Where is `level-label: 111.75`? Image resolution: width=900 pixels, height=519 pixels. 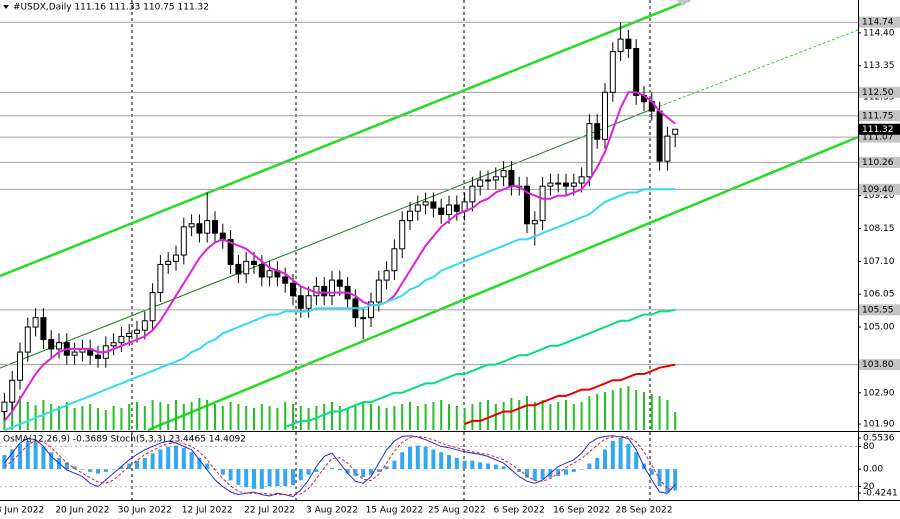
level-label: 111.75 is located at coordinates (878, 116).